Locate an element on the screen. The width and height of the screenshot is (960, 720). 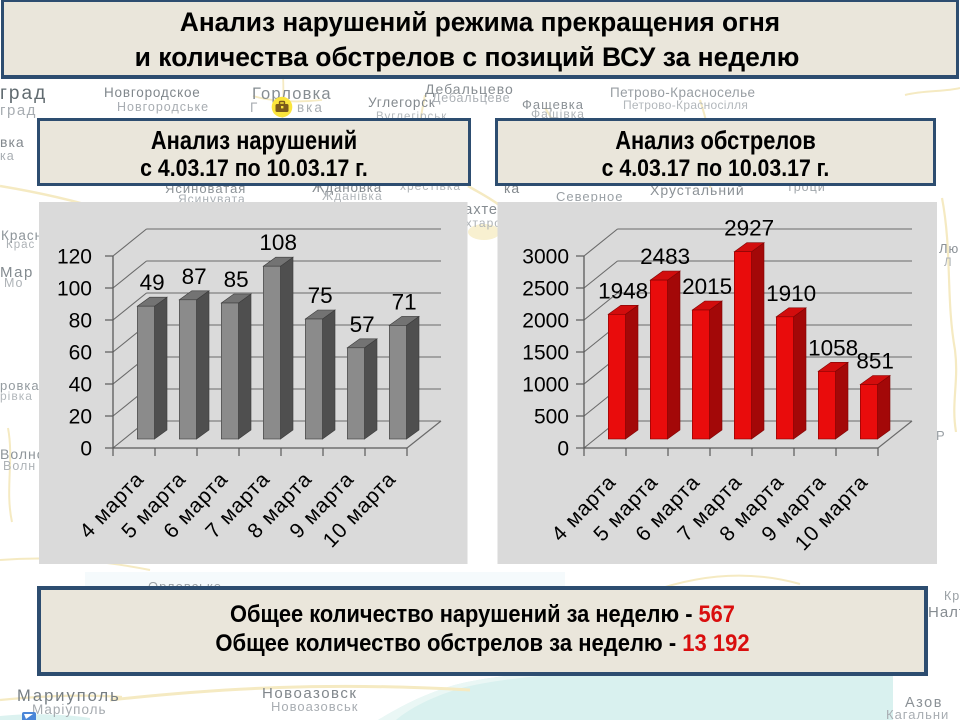
svg-text: Налт is located at coordinates (944, 612).